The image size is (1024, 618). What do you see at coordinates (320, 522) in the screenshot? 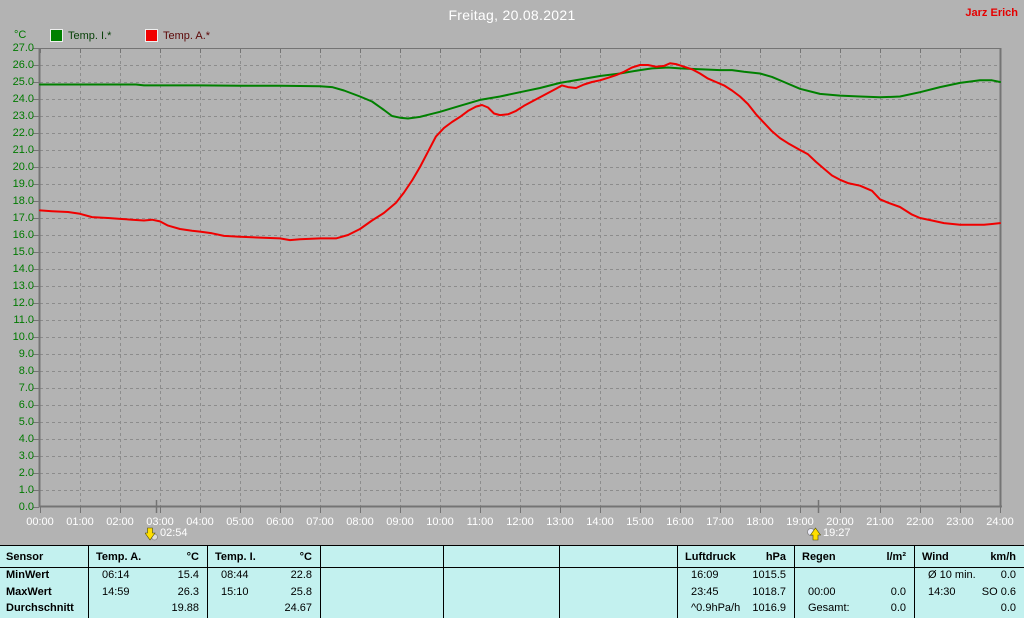
I see `x-tick-label: 07:00` at bounding box center [320, 522].